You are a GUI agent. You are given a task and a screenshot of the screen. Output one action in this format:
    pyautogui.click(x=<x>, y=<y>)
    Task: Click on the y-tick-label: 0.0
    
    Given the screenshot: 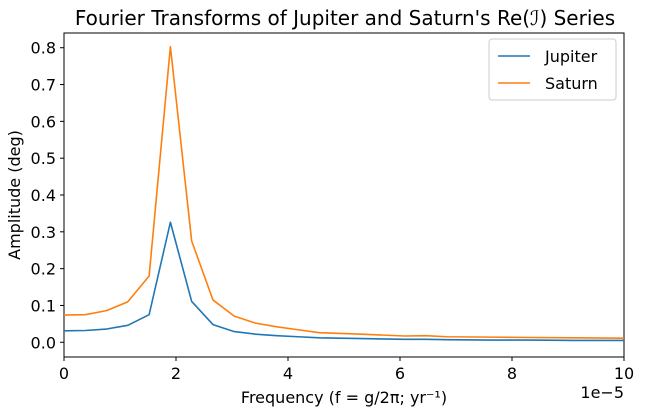 What is the action you would take?
    pyautogui.click(x=43, y=342)
    